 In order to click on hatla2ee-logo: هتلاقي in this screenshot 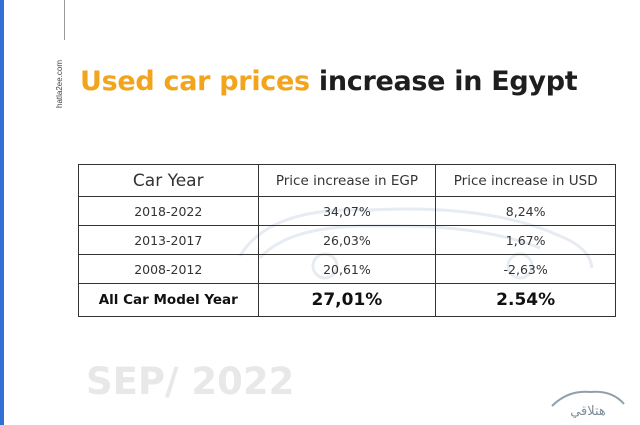, I will do `click(588, 404)`.